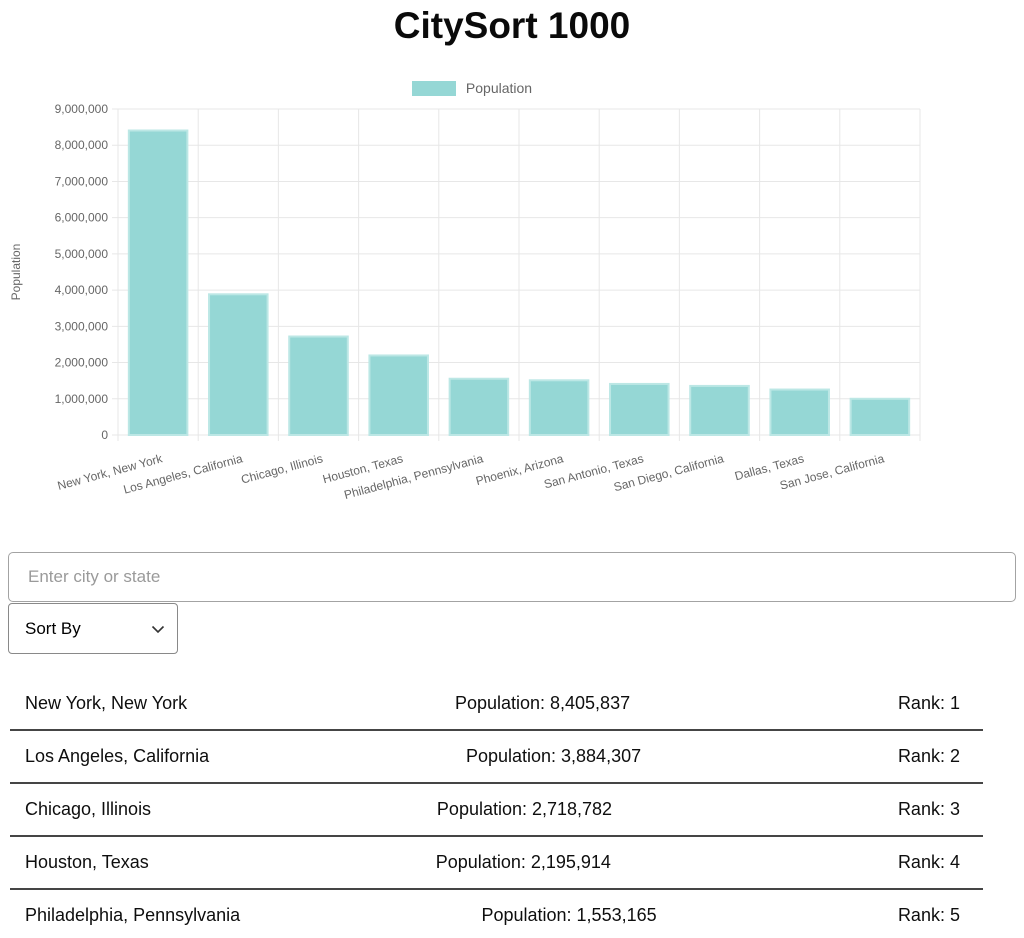 The image size is (1024, 938). I want to click on chart-legend: Population, so click(492, 88).